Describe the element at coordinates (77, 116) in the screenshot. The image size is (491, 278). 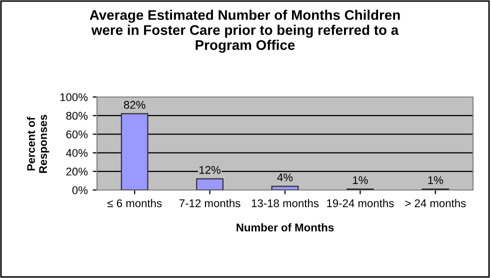
I see `y-tick-label: 80%` at that location.